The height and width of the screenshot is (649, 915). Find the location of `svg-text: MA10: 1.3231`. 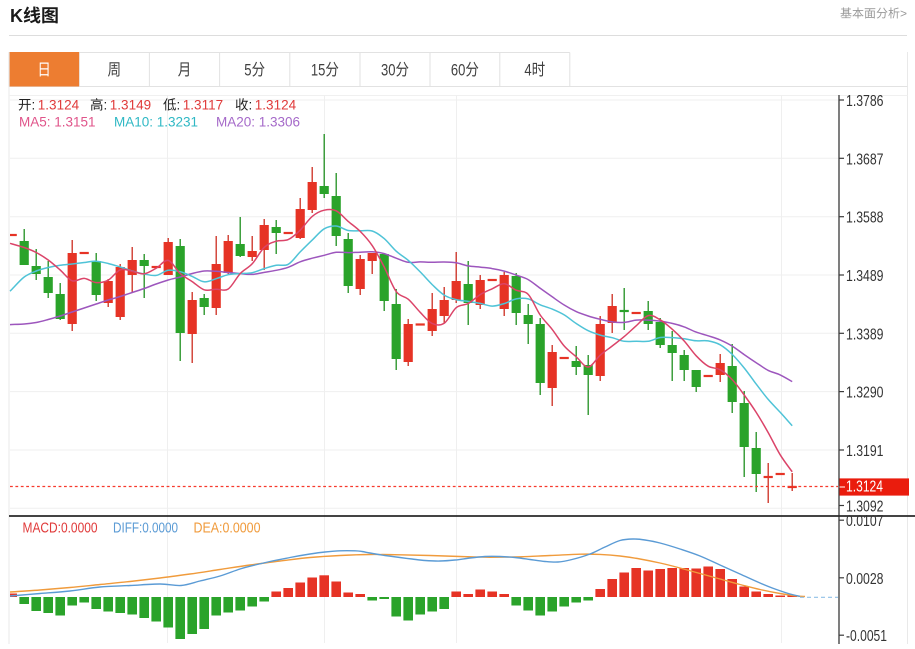

svg-text: MA10: 1.3231 is located at coordinates (156, 122).